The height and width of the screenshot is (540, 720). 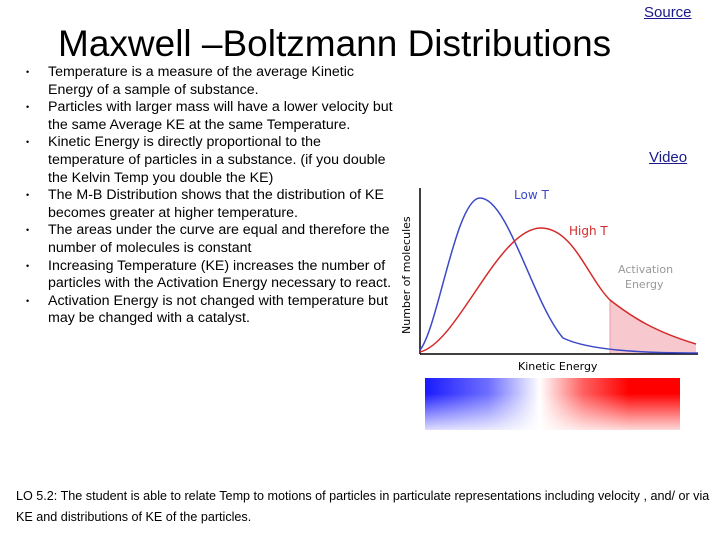 I want to click on legend-low-t: Low T, so click(x=531, y=195).